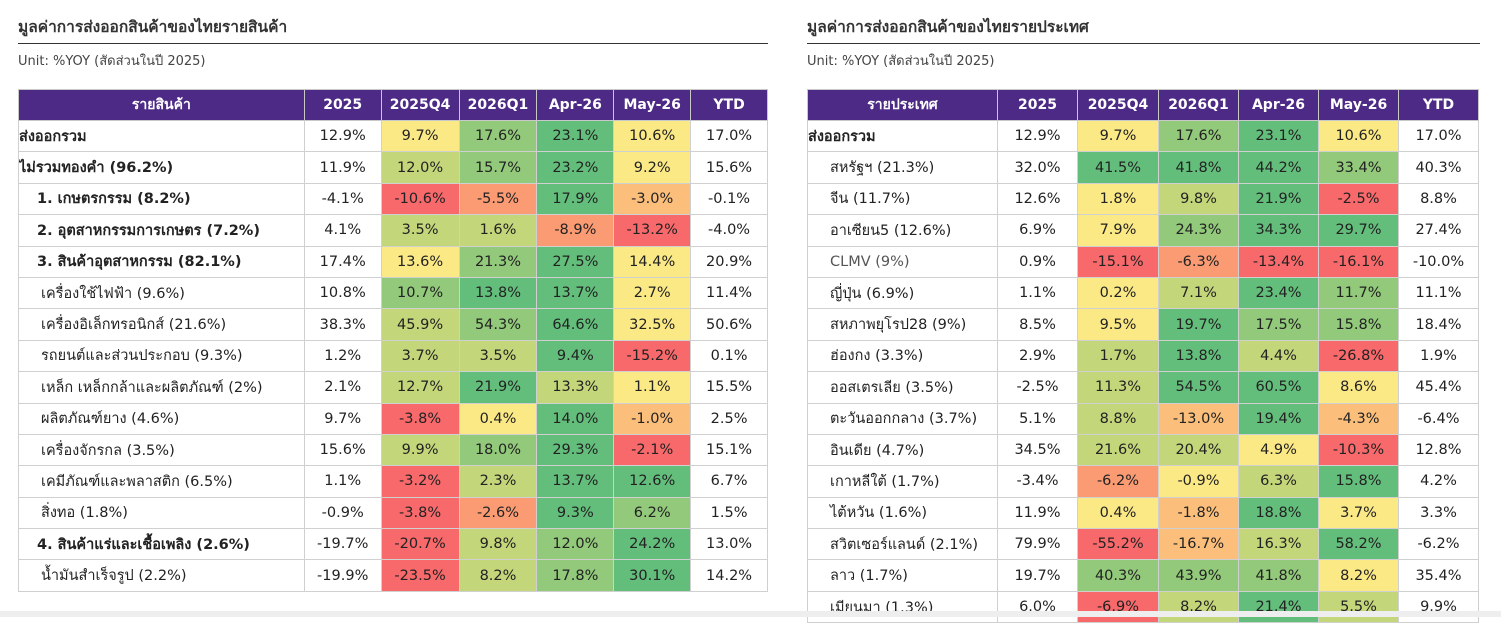 The image size is (1501, 623). I want to click on column-header: 2026Q1, so click(498, 105).